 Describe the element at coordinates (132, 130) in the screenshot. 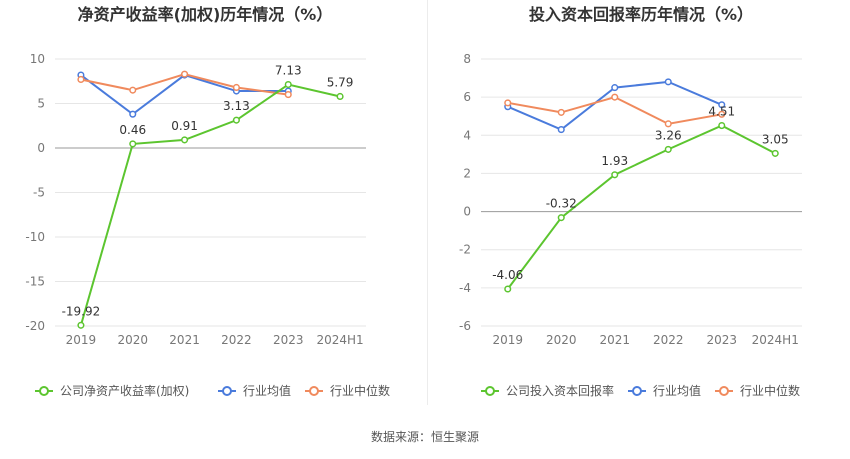

I see `data-label: 0.46` at that location.